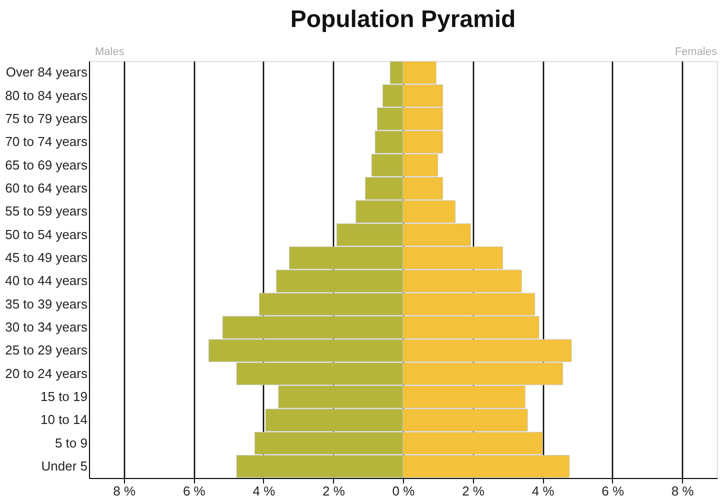  What do you see at coordinates (64, 466) in the screenshot?
I see `y-tick-label: Under 5` at bounding box center [64, 466].